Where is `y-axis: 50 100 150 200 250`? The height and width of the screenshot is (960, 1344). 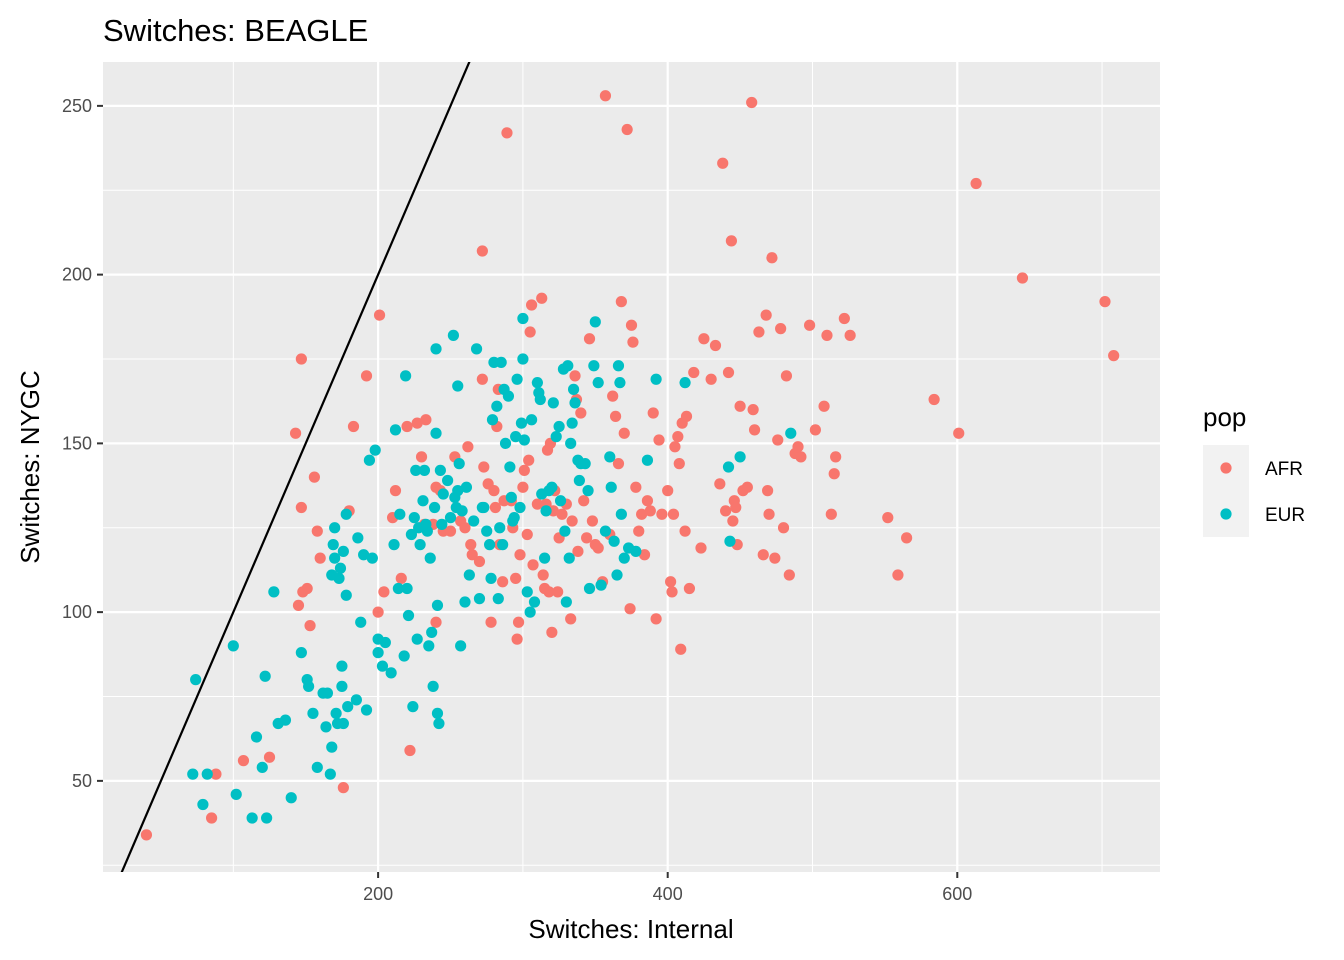
y-axis: 50 100 150 200 250 is located at coordinates (82, 443).